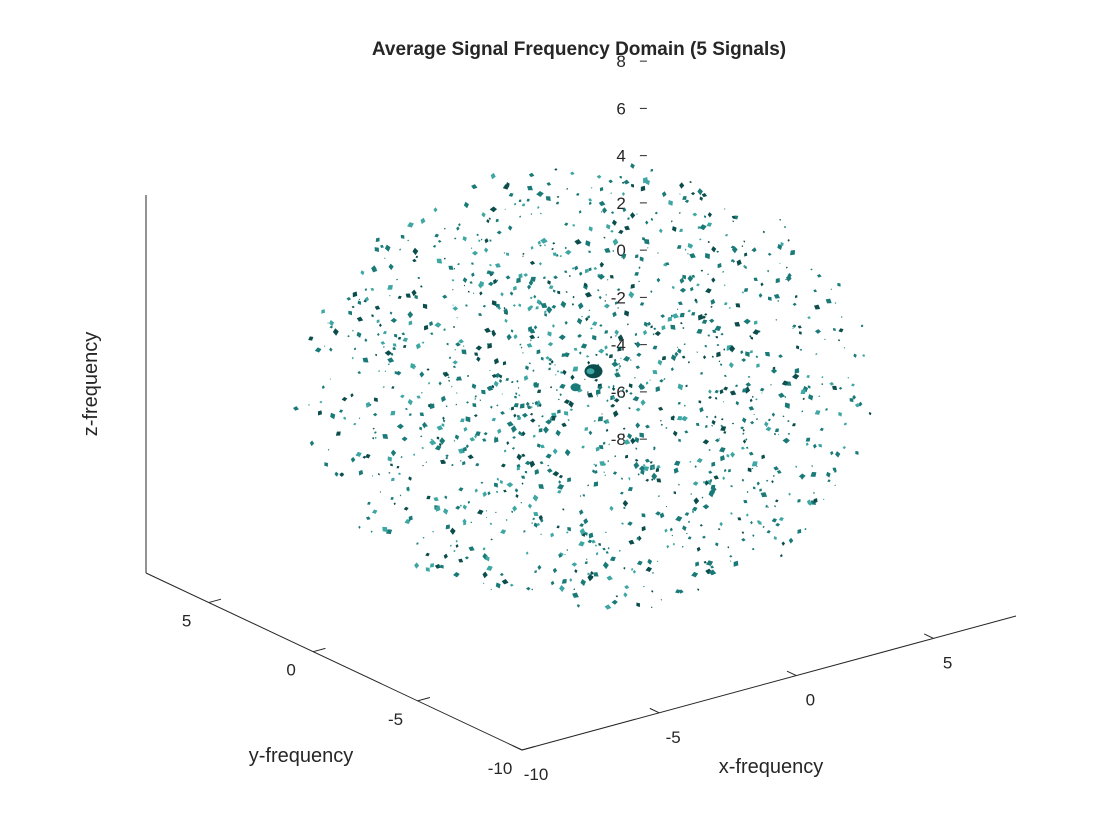 Image resolution: width=1120 pixels, height=840 pixels. I want to click on x-tick-mark, so click(791, 673).